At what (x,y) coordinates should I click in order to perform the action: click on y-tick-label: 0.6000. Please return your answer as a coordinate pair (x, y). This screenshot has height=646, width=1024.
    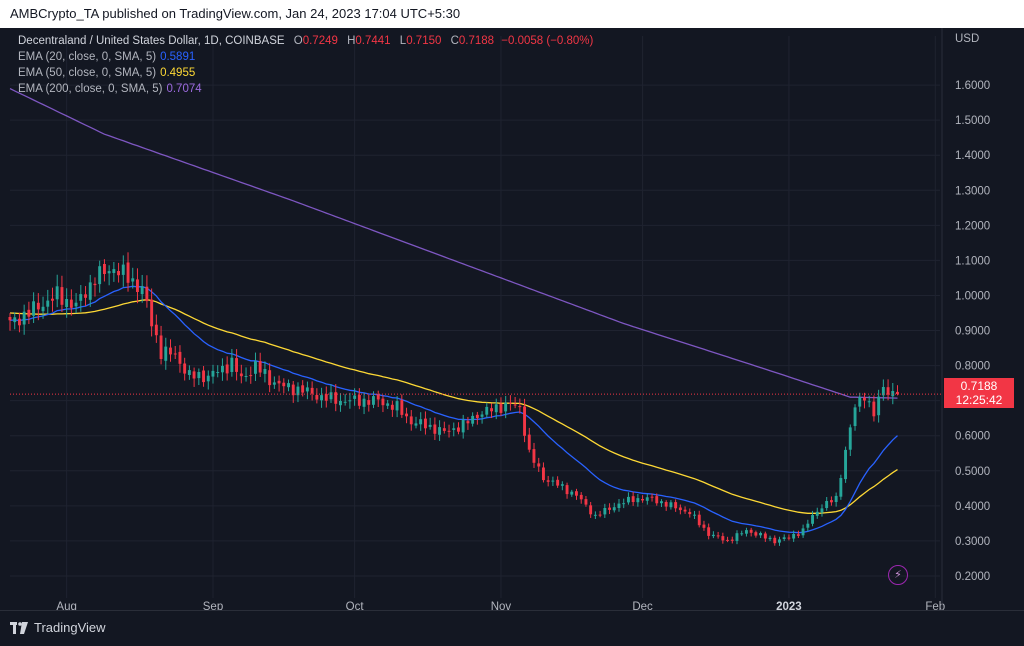
    Looking at the image, I should click on (972, 437).